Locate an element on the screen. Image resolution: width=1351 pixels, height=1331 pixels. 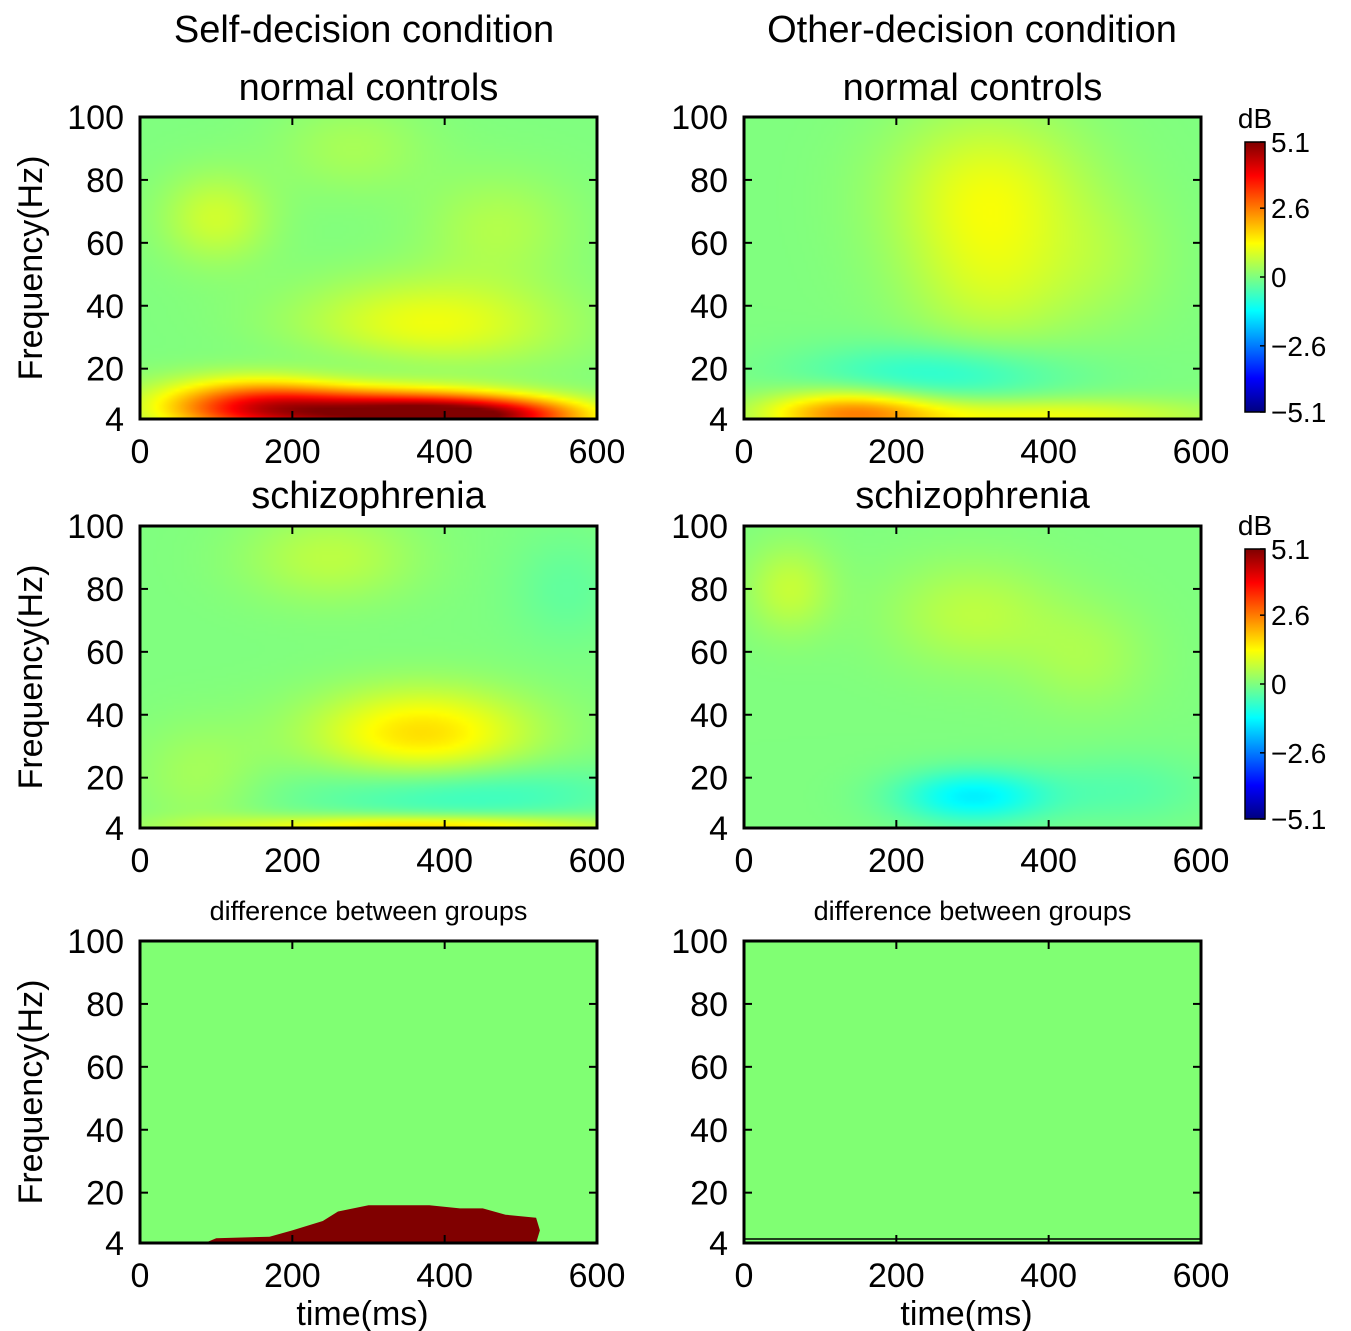
panel-other-schizophrenia: 0 200 400 600 4 20 40 60 80 100 schizophrenia is located at coordinates (950, 677).